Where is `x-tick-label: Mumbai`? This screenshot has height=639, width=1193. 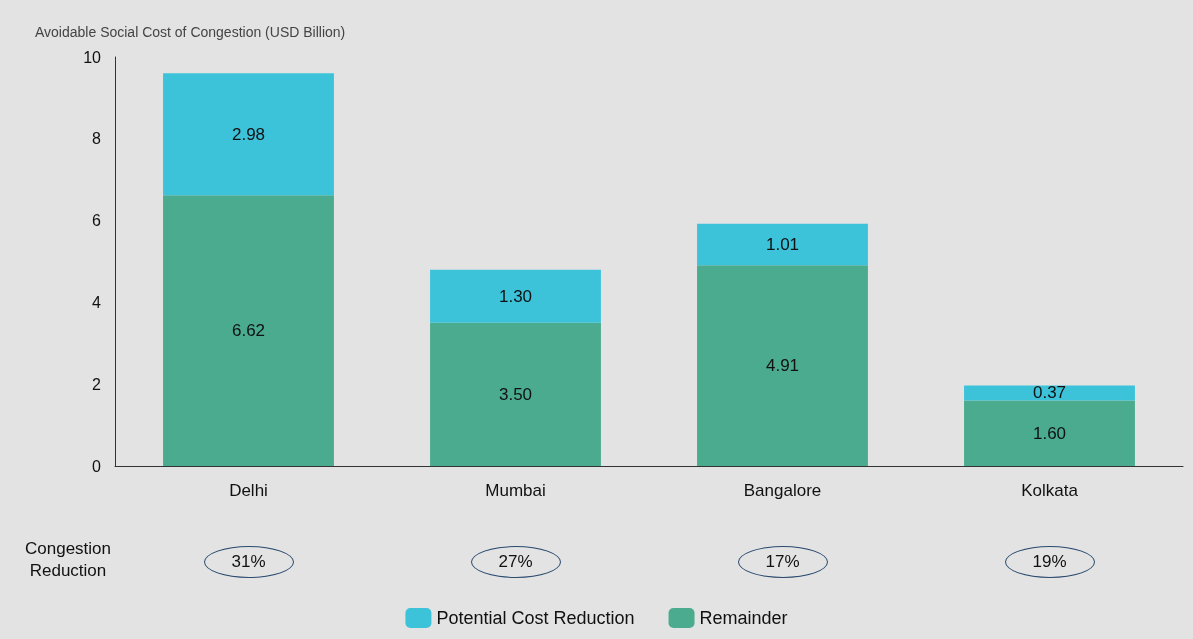 x-tick-label: Mumbai is located at coordinates (515, 490).